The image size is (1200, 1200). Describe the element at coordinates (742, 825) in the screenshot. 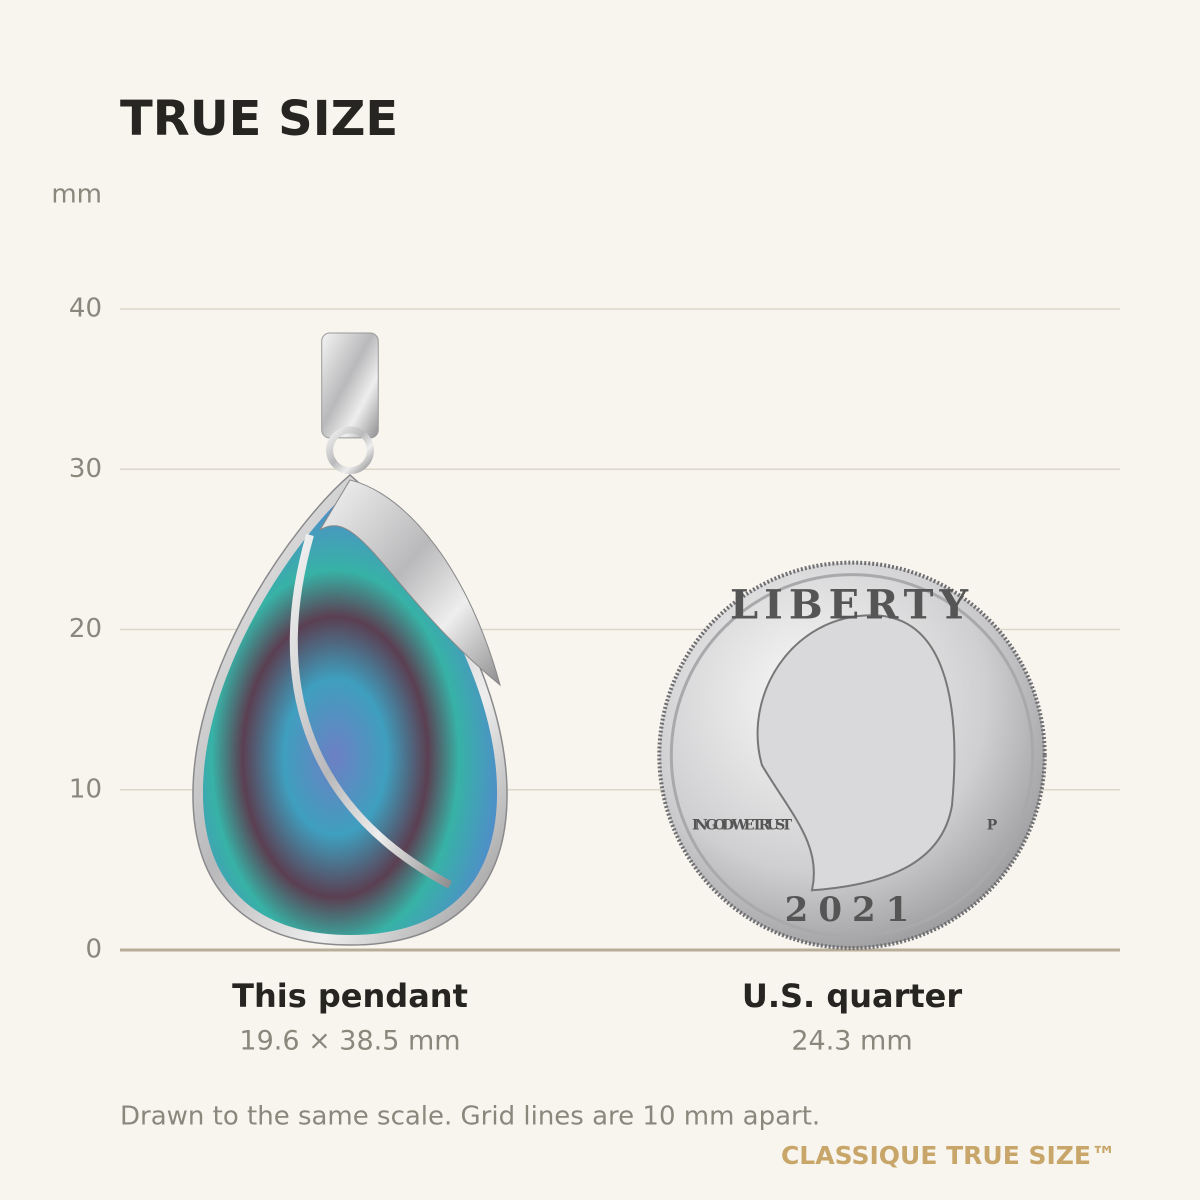

I see `coin-inscription: IN GOD WE TRUST` at that location.